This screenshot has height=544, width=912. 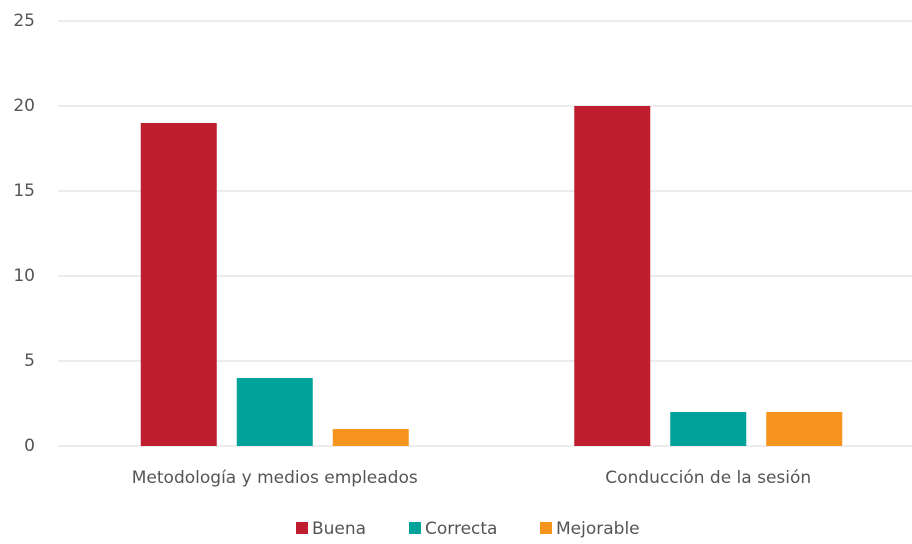 I want to click on x-tick-label: Metodología y medios empleados, so click(x=275, y=478).